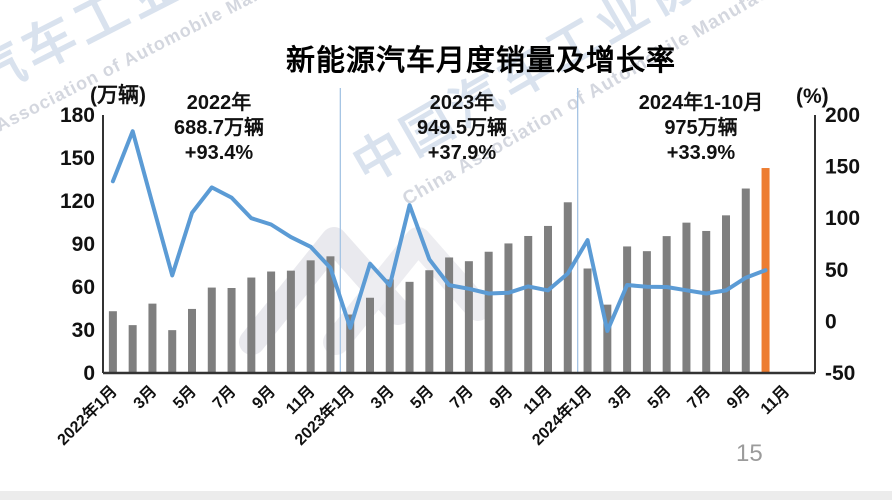 The width and height of the screenshot is (892, 500). Describe the element at coordinates (749, 453) in the screenshot. I see `page-number: 15` at that location.